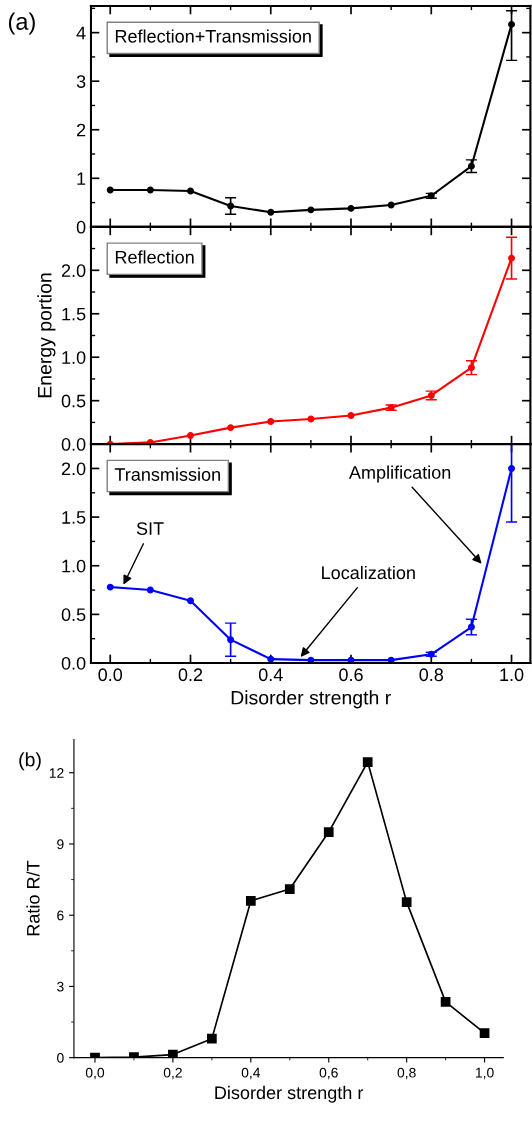 The width and height of the screenshot is (532, 1123). Describe the element at coordinates (399, 474) in the screenshot. I see `annotation: Amplification` at that location.